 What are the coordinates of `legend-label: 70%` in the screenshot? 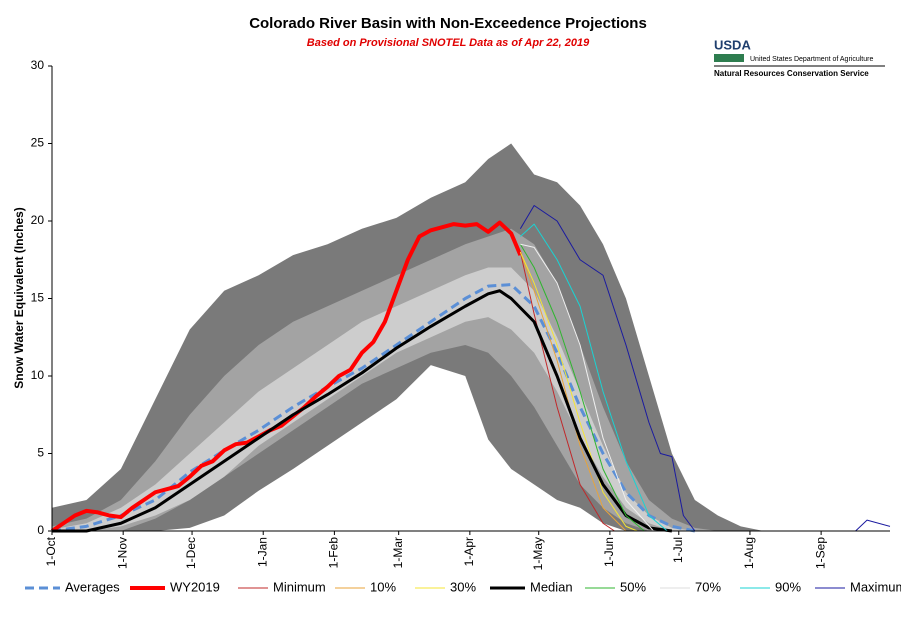 It's located at (708, 586).